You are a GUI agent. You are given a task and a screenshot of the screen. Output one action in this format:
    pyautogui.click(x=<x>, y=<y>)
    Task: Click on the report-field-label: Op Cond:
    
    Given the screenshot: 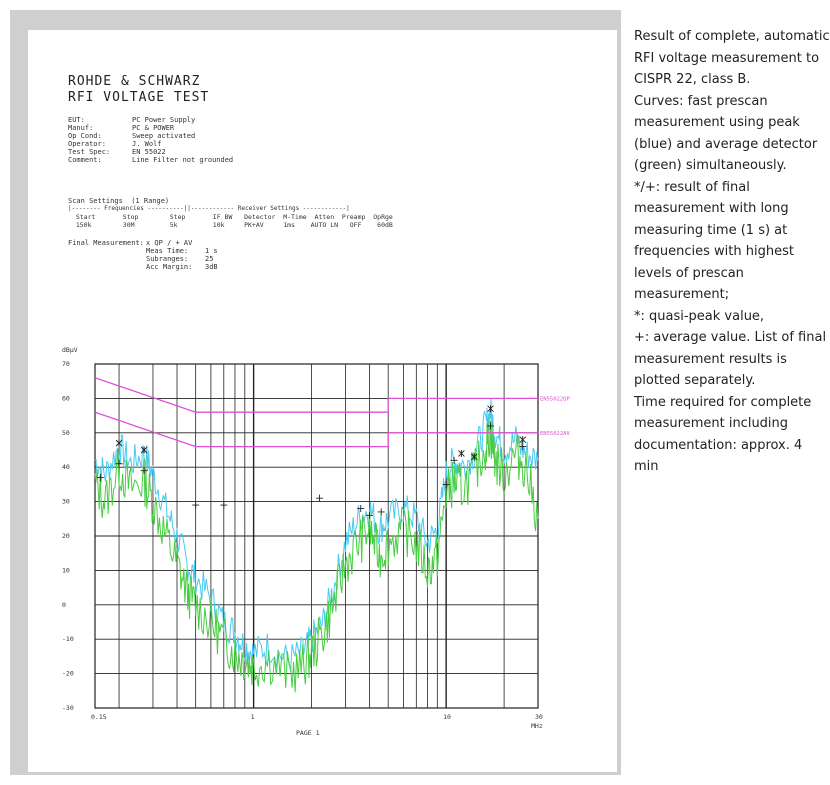 What is the action you would take?
    pyautogui.click(x=85, y=136)
    